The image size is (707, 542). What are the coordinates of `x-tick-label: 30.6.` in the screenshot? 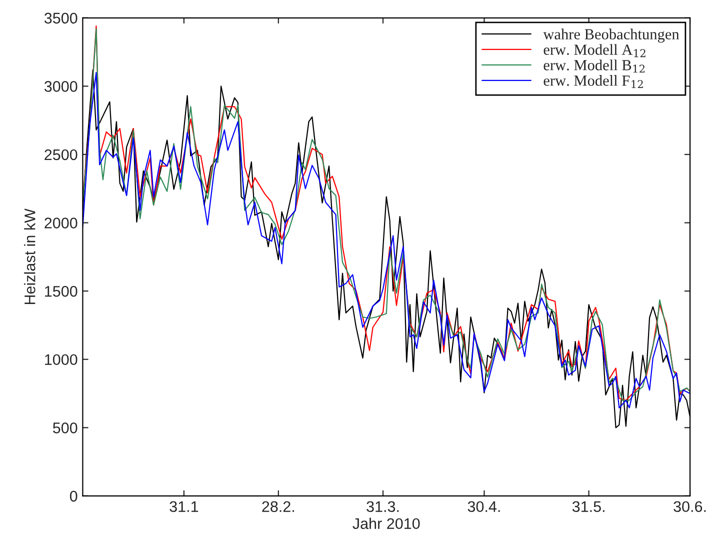 It's located at (690, 506).